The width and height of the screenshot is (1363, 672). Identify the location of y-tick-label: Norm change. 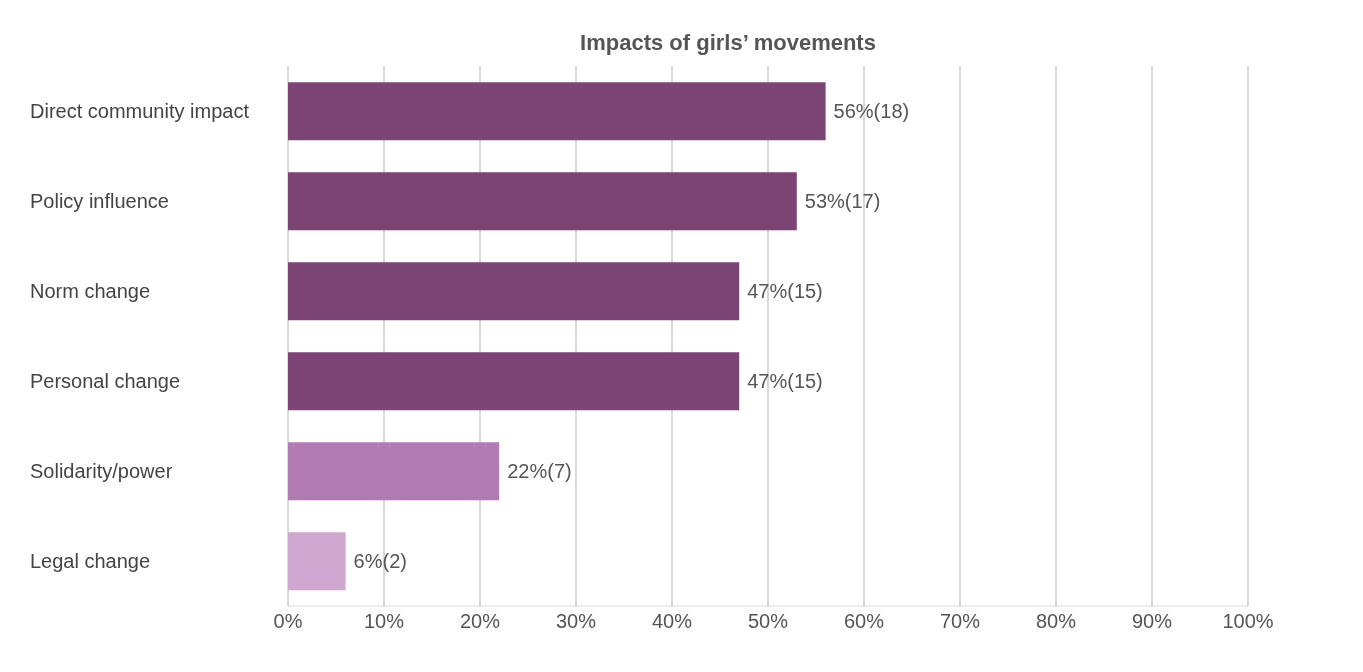
(90, 291).